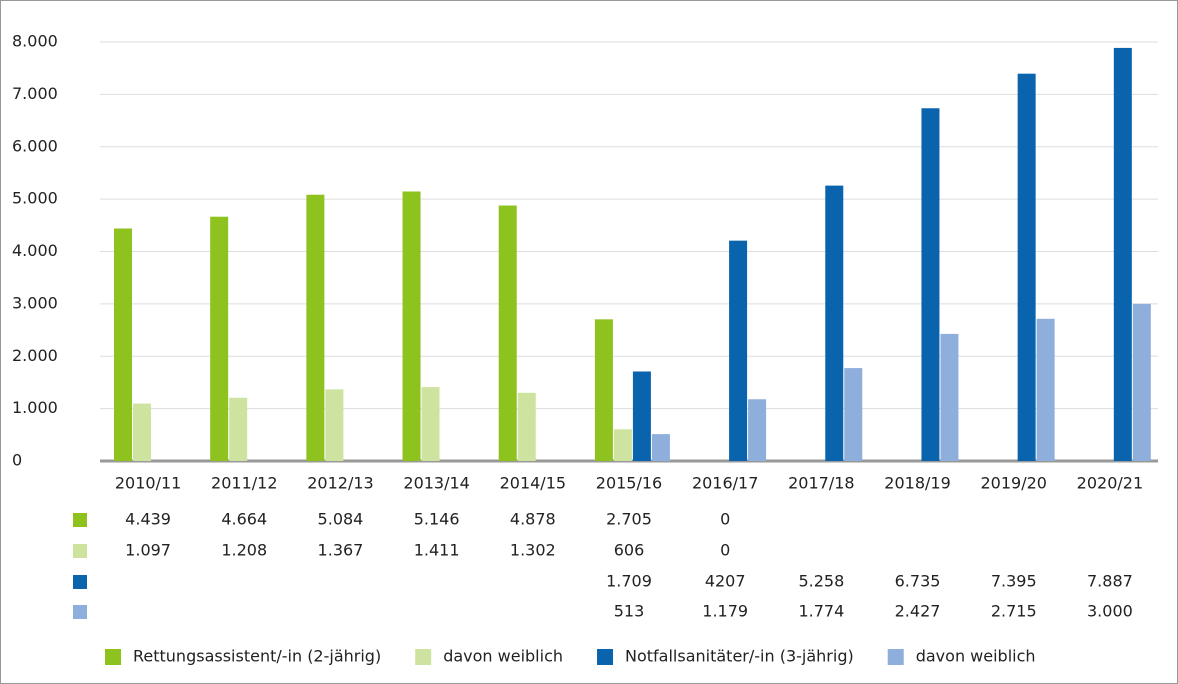 The height and width of the screenshot is (684, 1178). I want to click on y-tick-label: 3.000, so click(35, 302).